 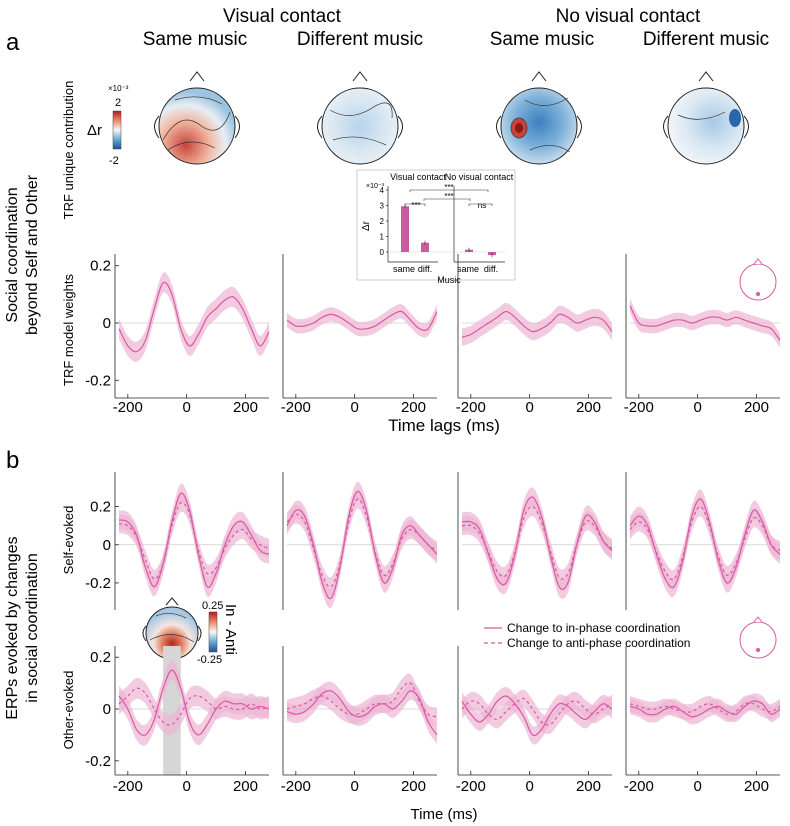 I want to click on erp-colorbar-min: -0.25, so click(x=209, y=660).